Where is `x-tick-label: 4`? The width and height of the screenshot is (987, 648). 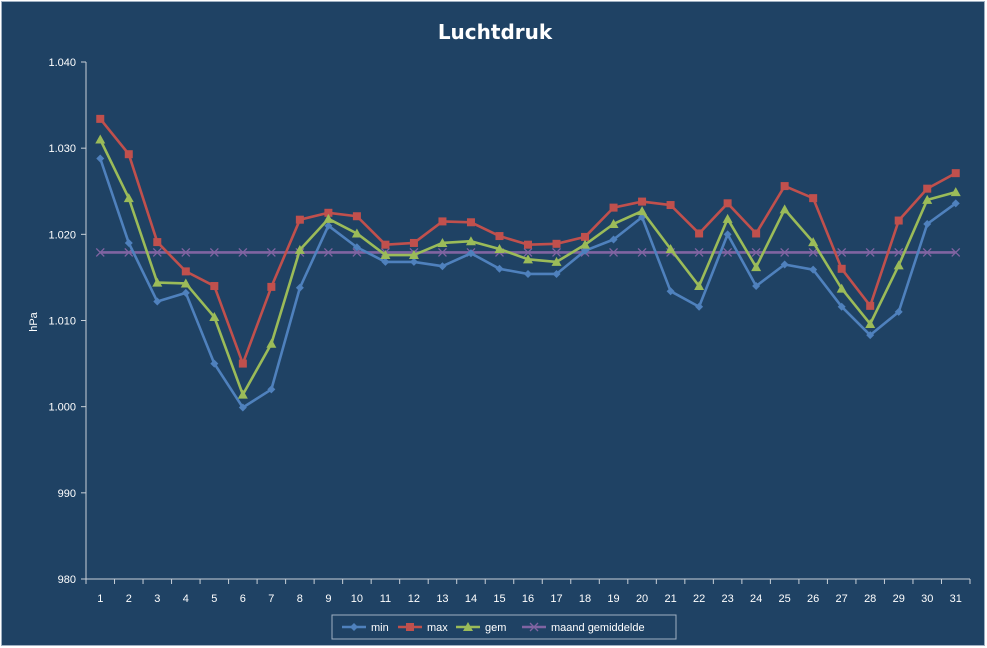 x-tick-label: 4 is located at coordinates (186, 599).